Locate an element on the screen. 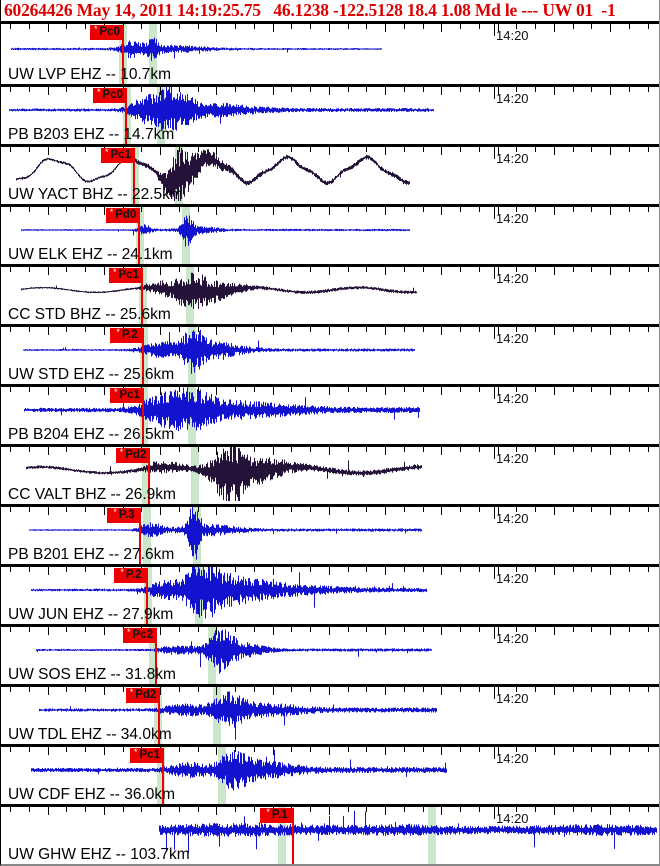  trace-row: * P.3 14:20 PB B201 EHZ -- 27.6km is located at coordinates (330, 534).